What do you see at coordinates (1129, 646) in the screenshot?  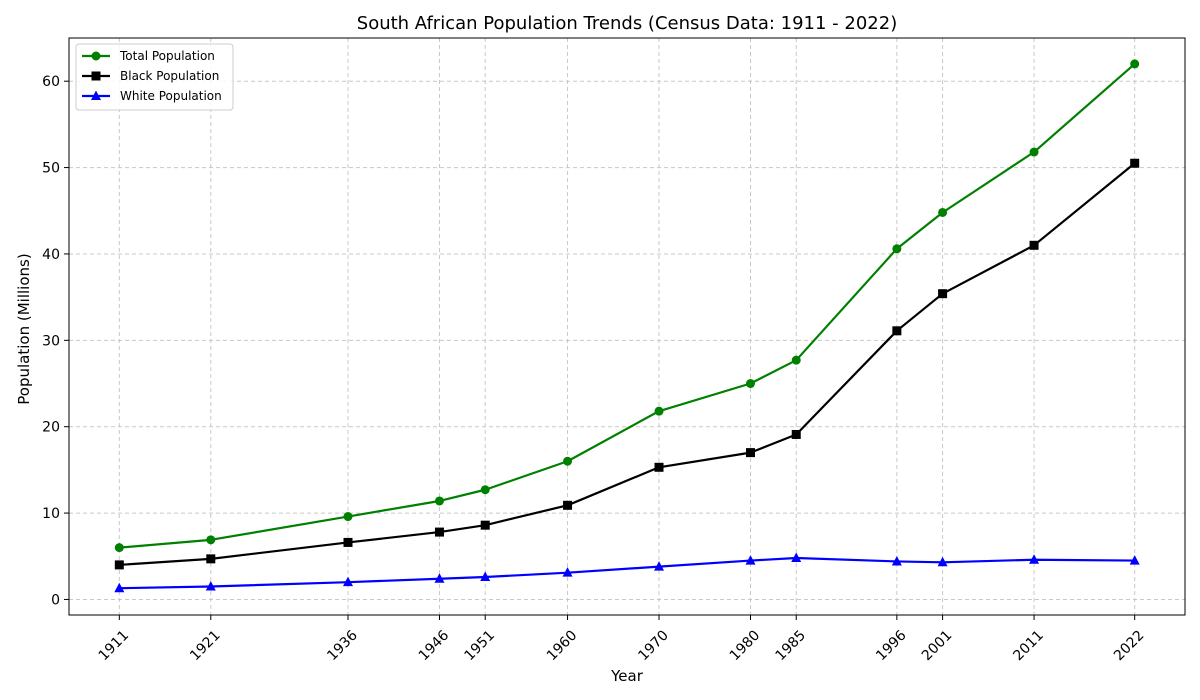 I see `x-tick-label: 2022` at bounding box center [1129, 646].